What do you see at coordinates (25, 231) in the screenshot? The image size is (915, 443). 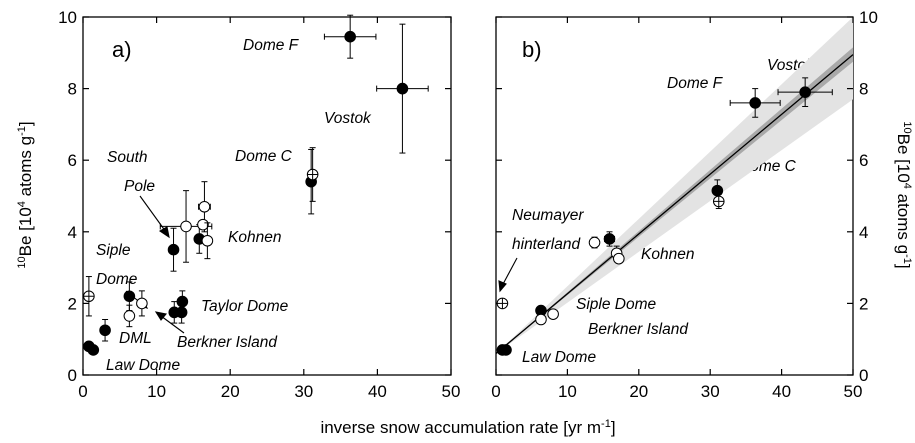 I see `y-label-main: Be [10` at bounding box center [25, 231].